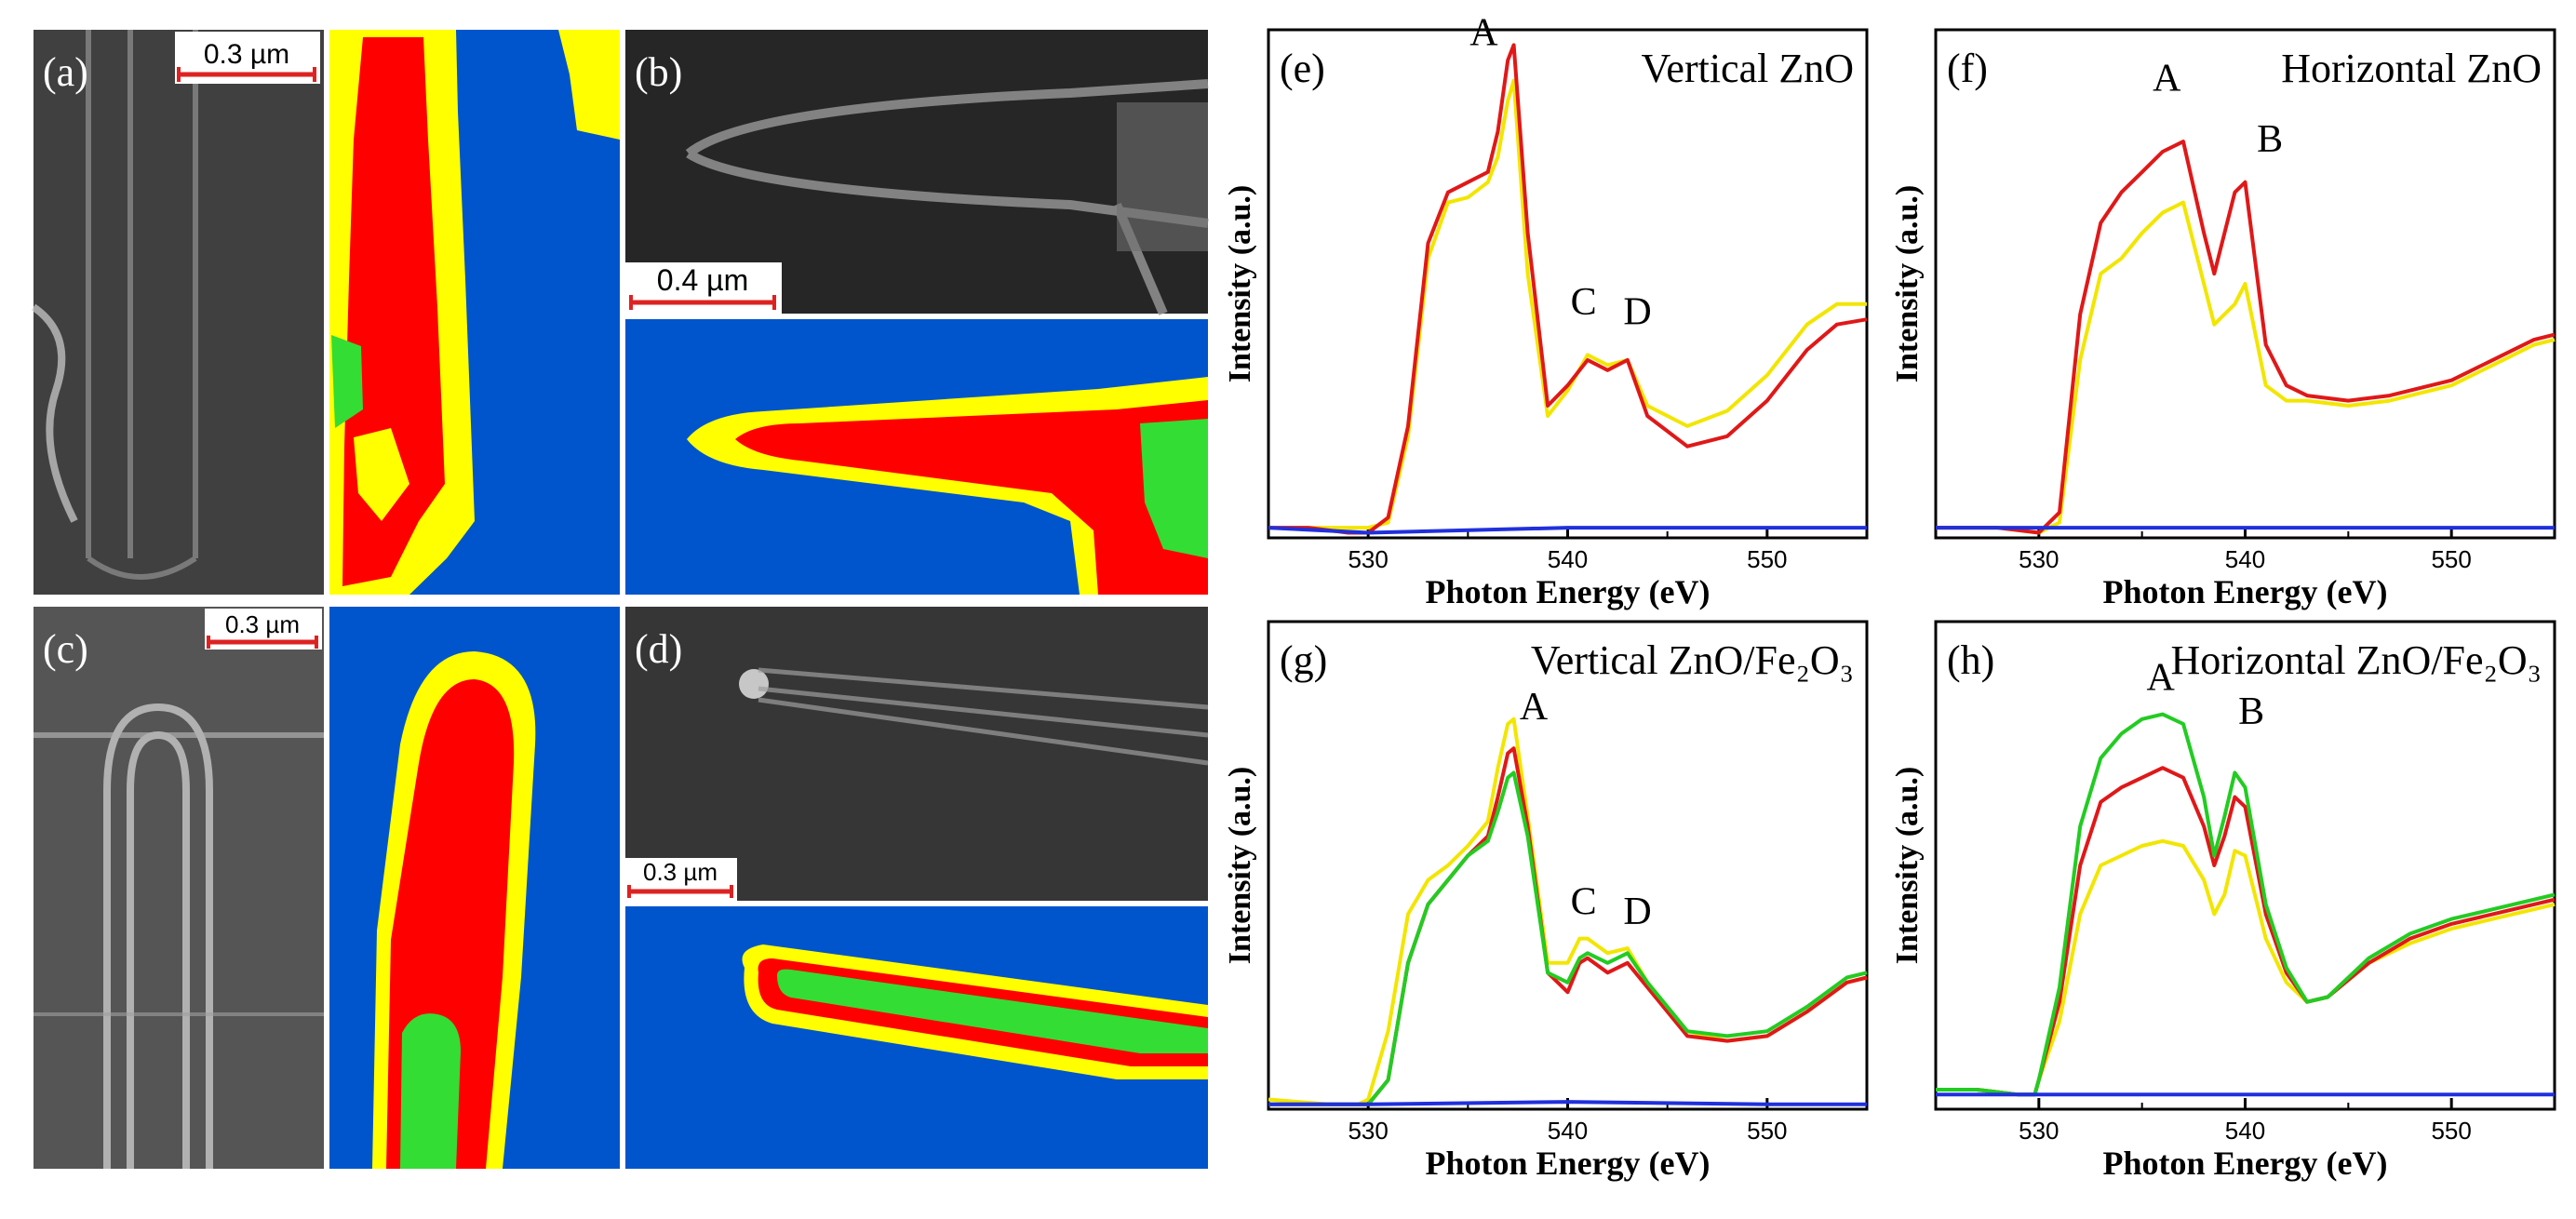 The width and height of the screenshot is (2576, 1219). Describe the element at coordinates (1567, 1103) in the screenshot. I see `chart-g-series-blue` at that location.